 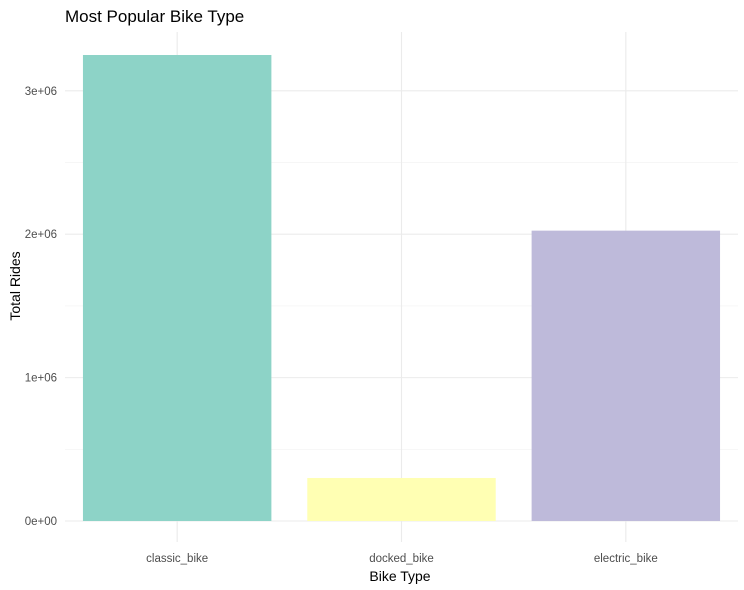 I want to click on chart-title: Most Popular Bike Type, so click(x=154, y=16).